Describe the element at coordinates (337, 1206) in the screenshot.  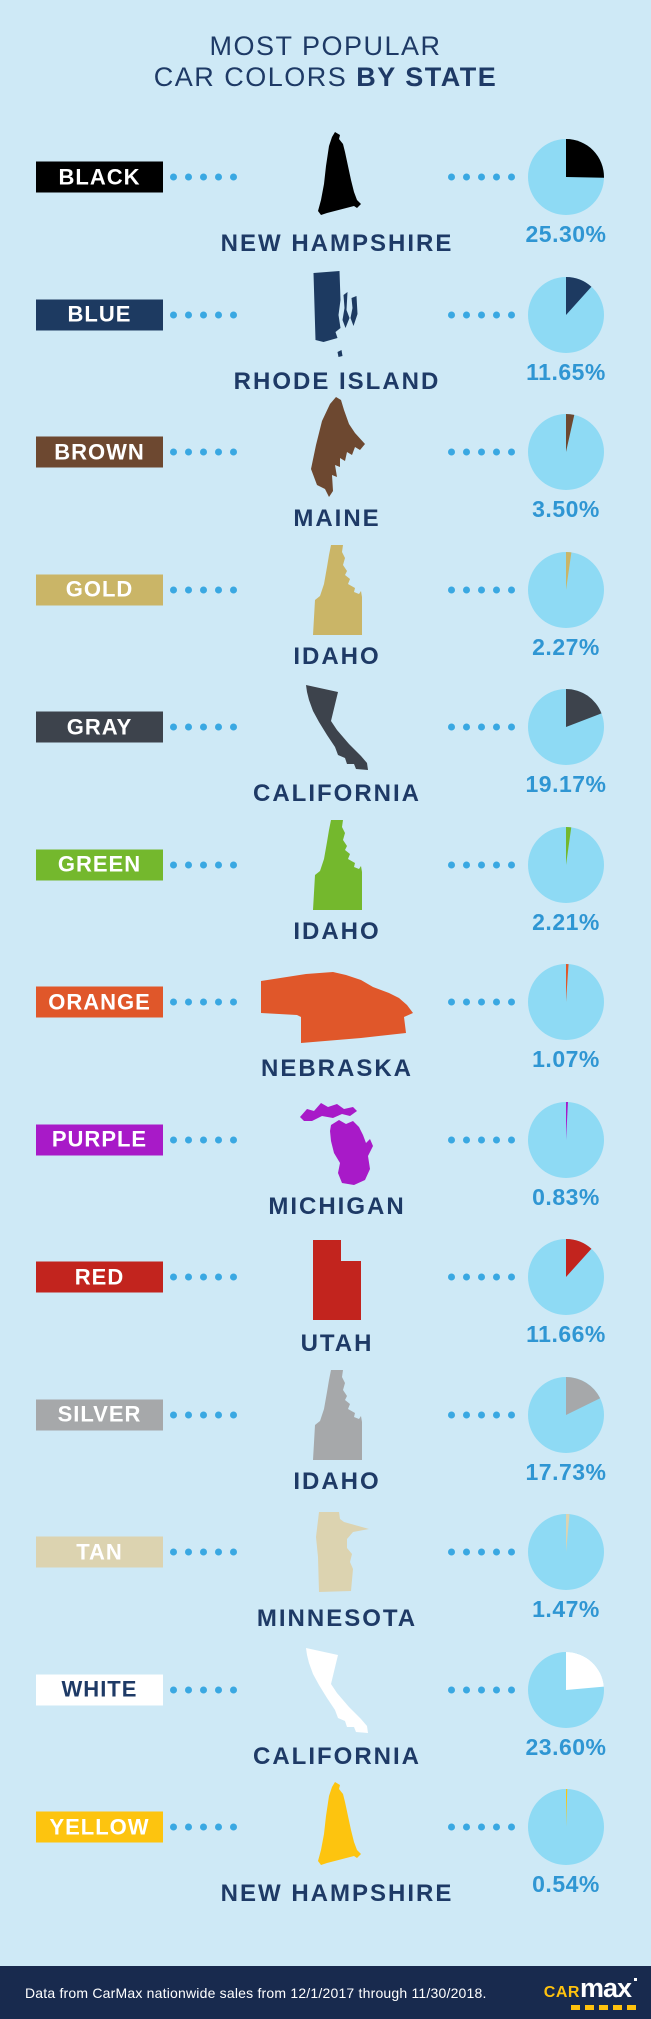
I see `state-name: MICHIGAN` at that location.